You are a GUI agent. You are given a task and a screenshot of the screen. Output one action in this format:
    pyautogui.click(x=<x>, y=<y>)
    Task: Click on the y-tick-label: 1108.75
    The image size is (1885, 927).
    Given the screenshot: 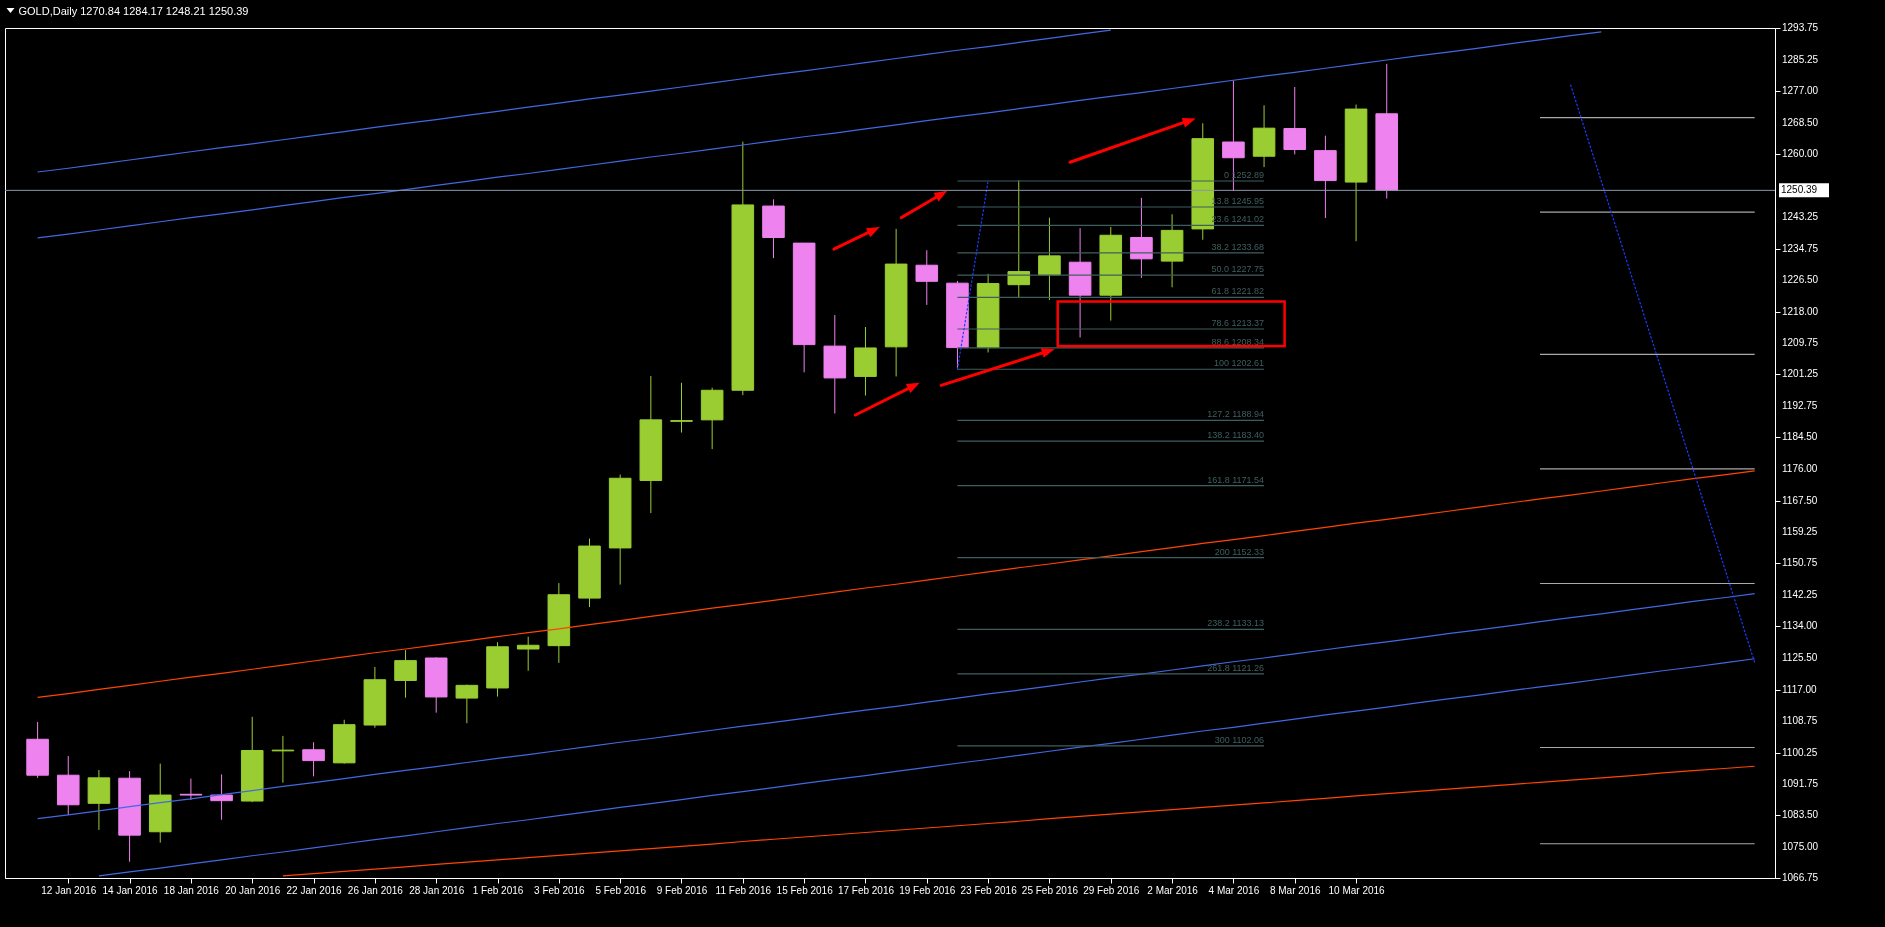 What is the action you would take?
    pyautogui.click(x=1800, y=720)
    